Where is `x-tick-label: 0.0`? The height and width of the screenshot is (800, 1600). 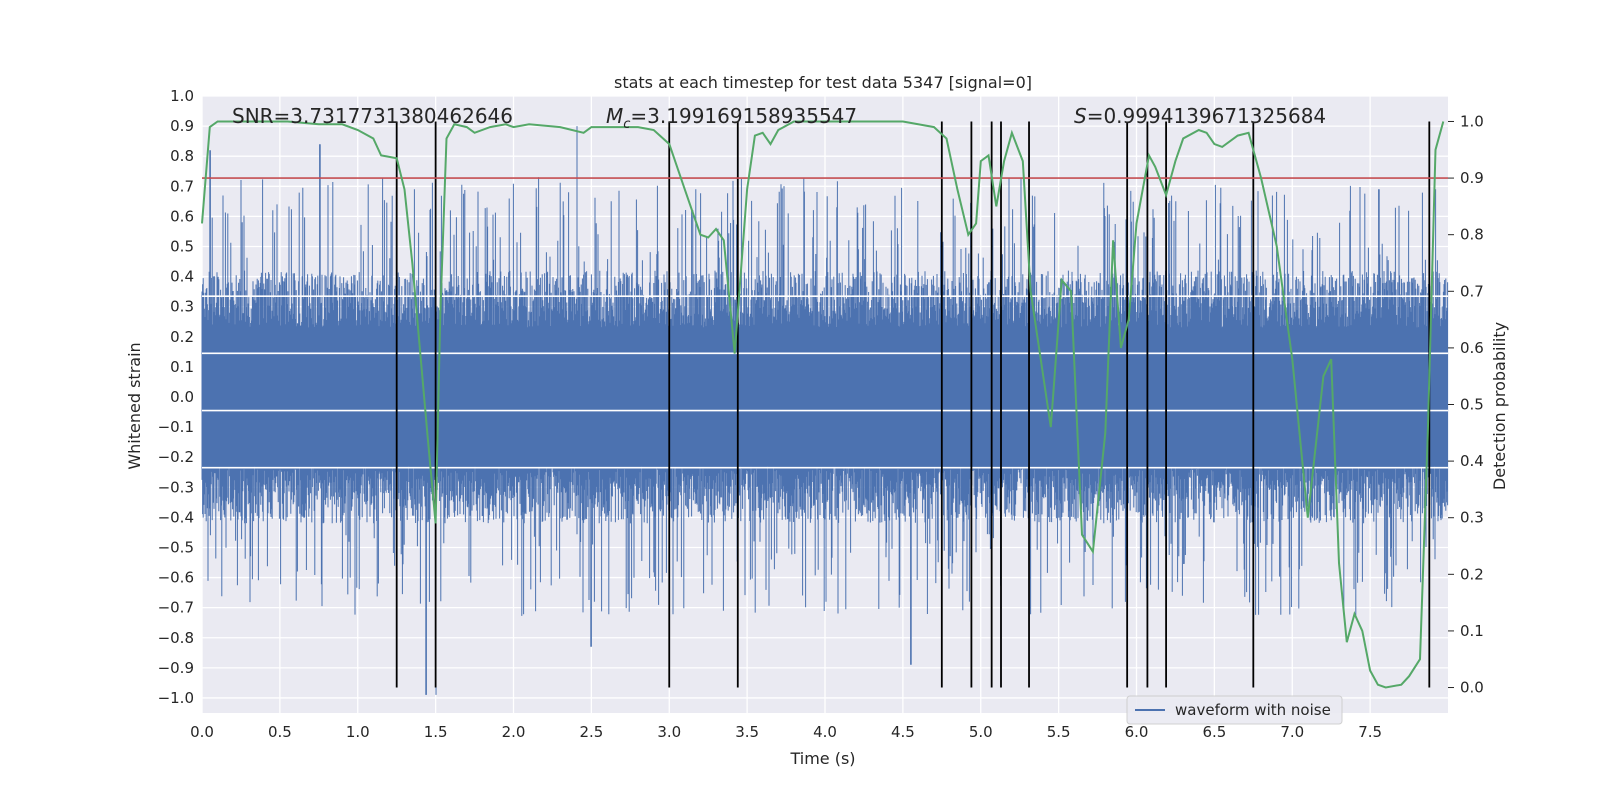 x-tick-label: 0.0 is located at coordinates (202, 732).